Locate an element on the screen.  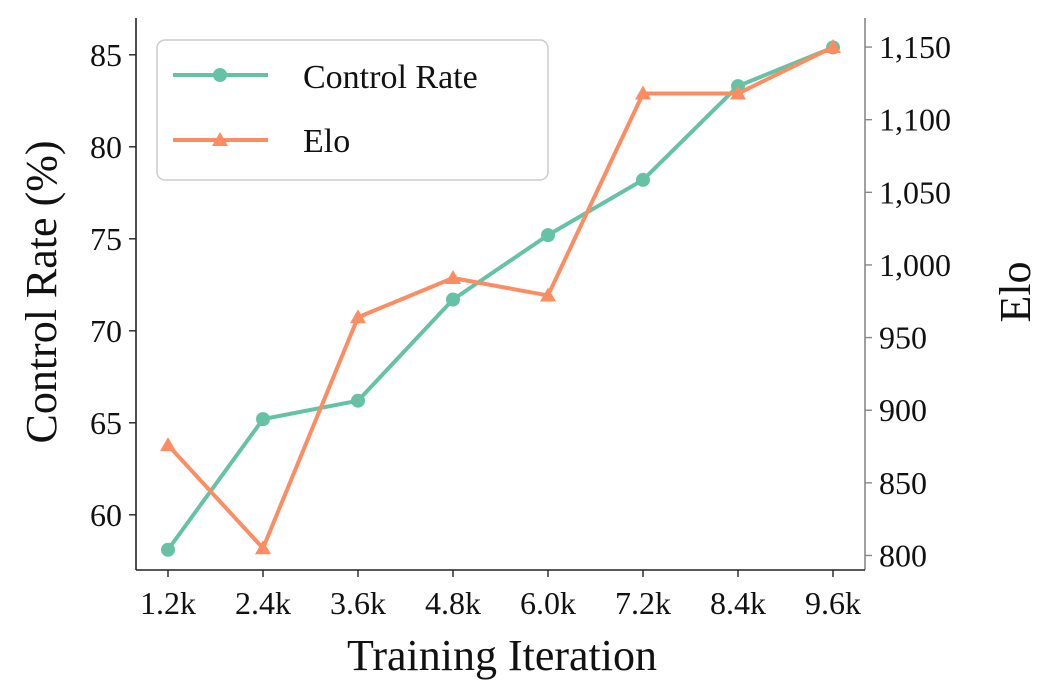
right-y-tick-label: 1,000 is located at coordinates (915, 265).